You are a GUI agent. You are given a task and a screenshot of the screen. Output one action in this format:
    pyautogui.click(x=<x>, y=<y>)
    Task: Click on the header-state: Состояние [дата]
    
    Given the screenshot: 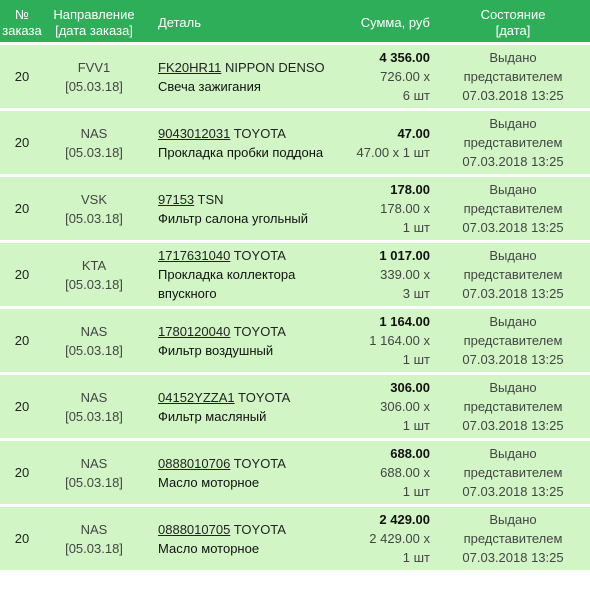 What is the action you would take?
    pyautogui.click(x=513, y=21)
    